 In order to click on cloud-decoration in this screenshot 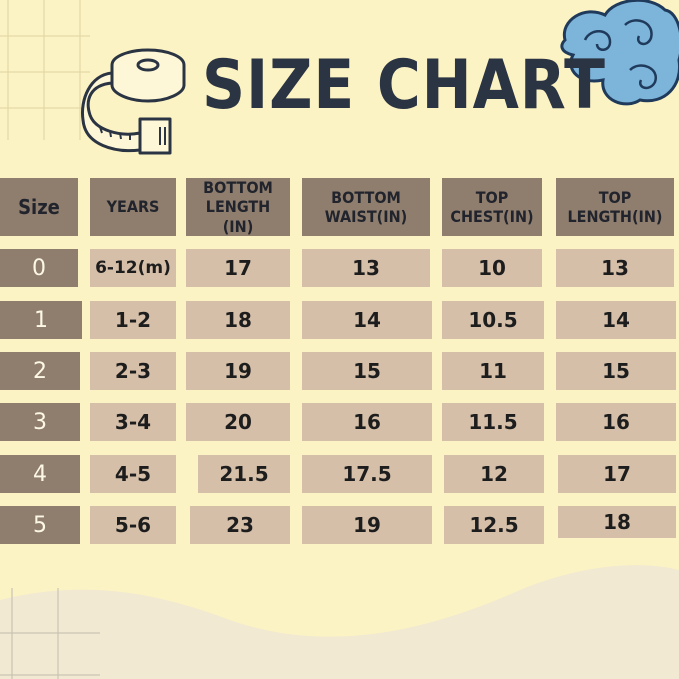, I will do `click(619, 53)`.